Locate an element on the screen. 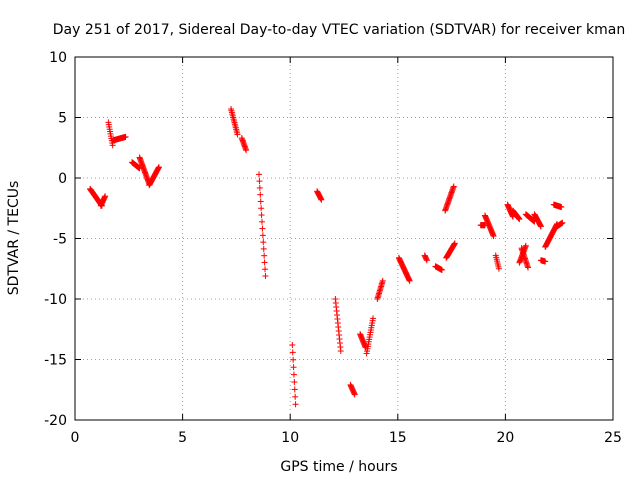  x-axis-label: GPS time / hours is located at coordinates (338, 467).